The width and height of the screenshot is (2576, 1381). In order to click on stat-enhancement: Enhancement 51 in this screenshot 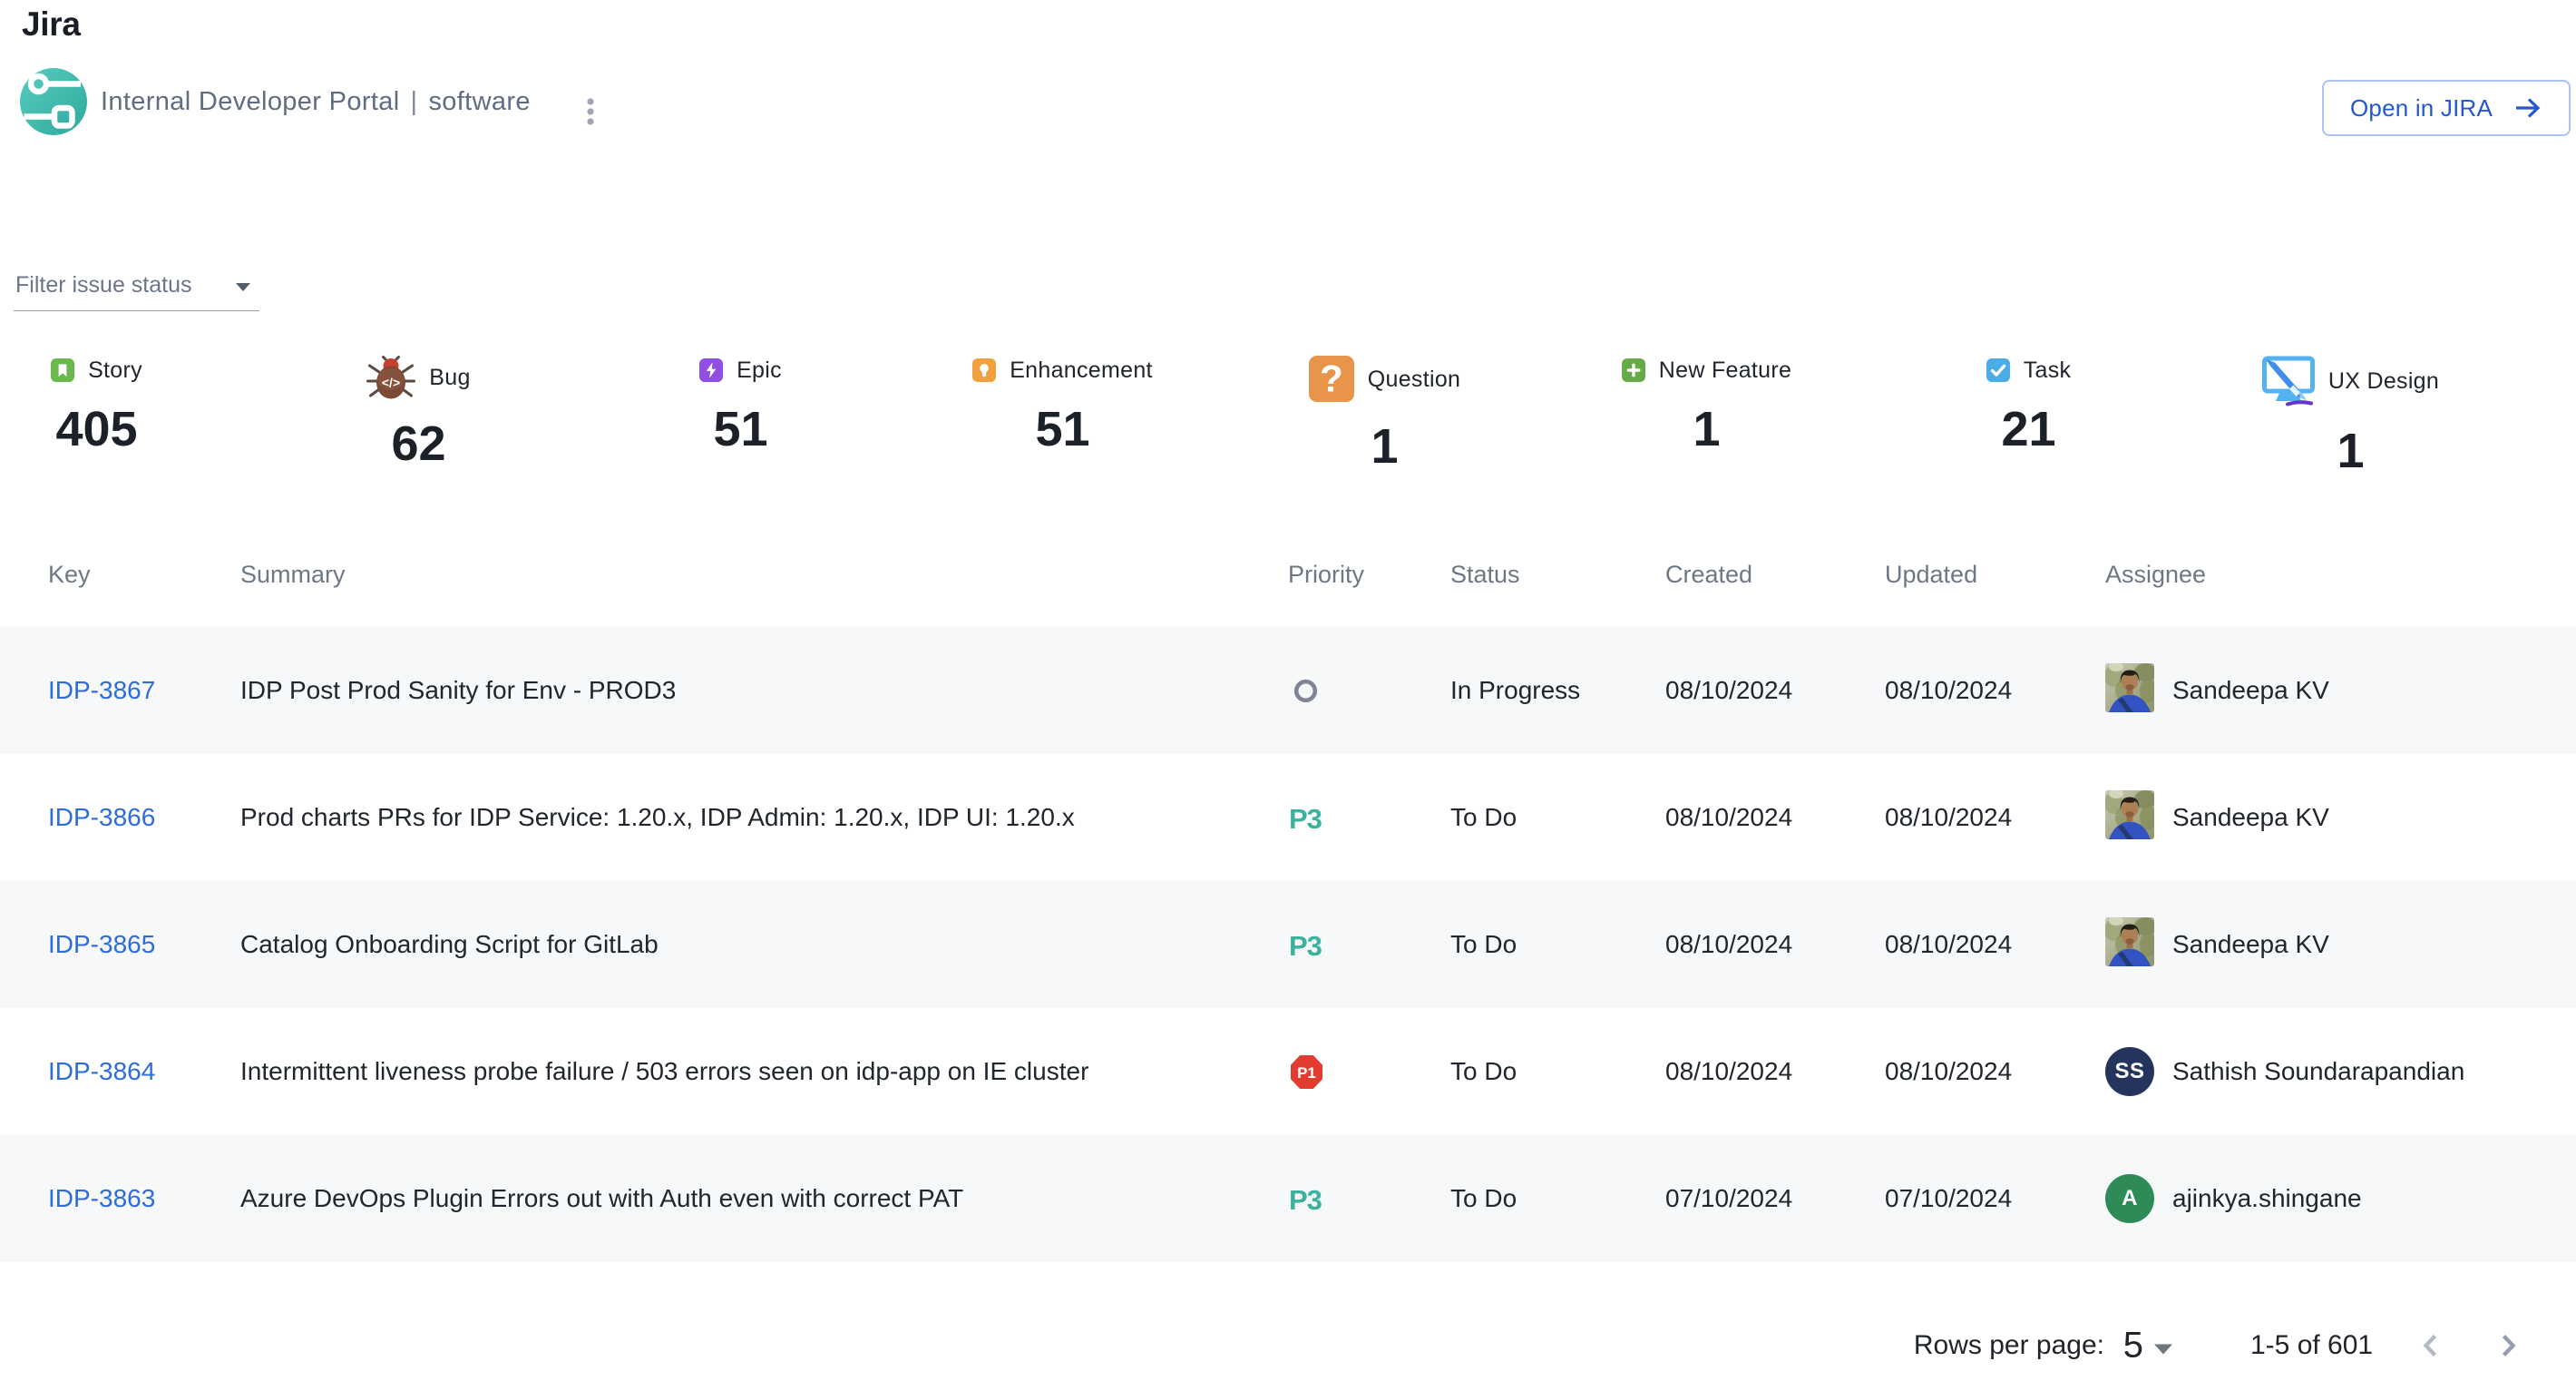, I will do `click(1063, 415)`.